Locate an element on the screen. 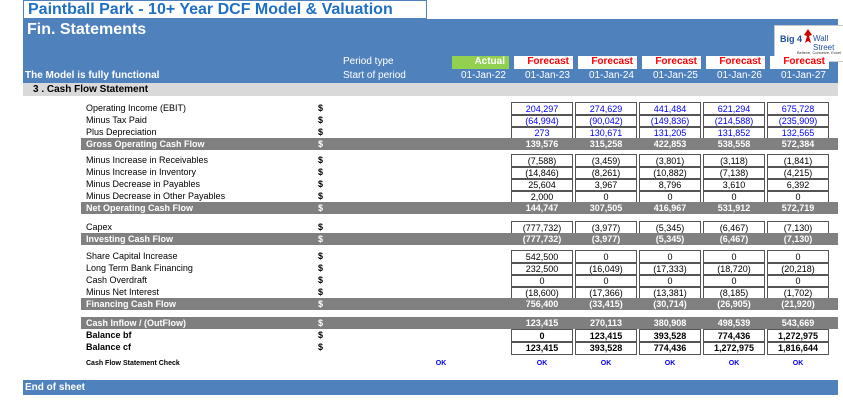  row-label: Long Term Bank Financing is located at coordinates (139, 268).